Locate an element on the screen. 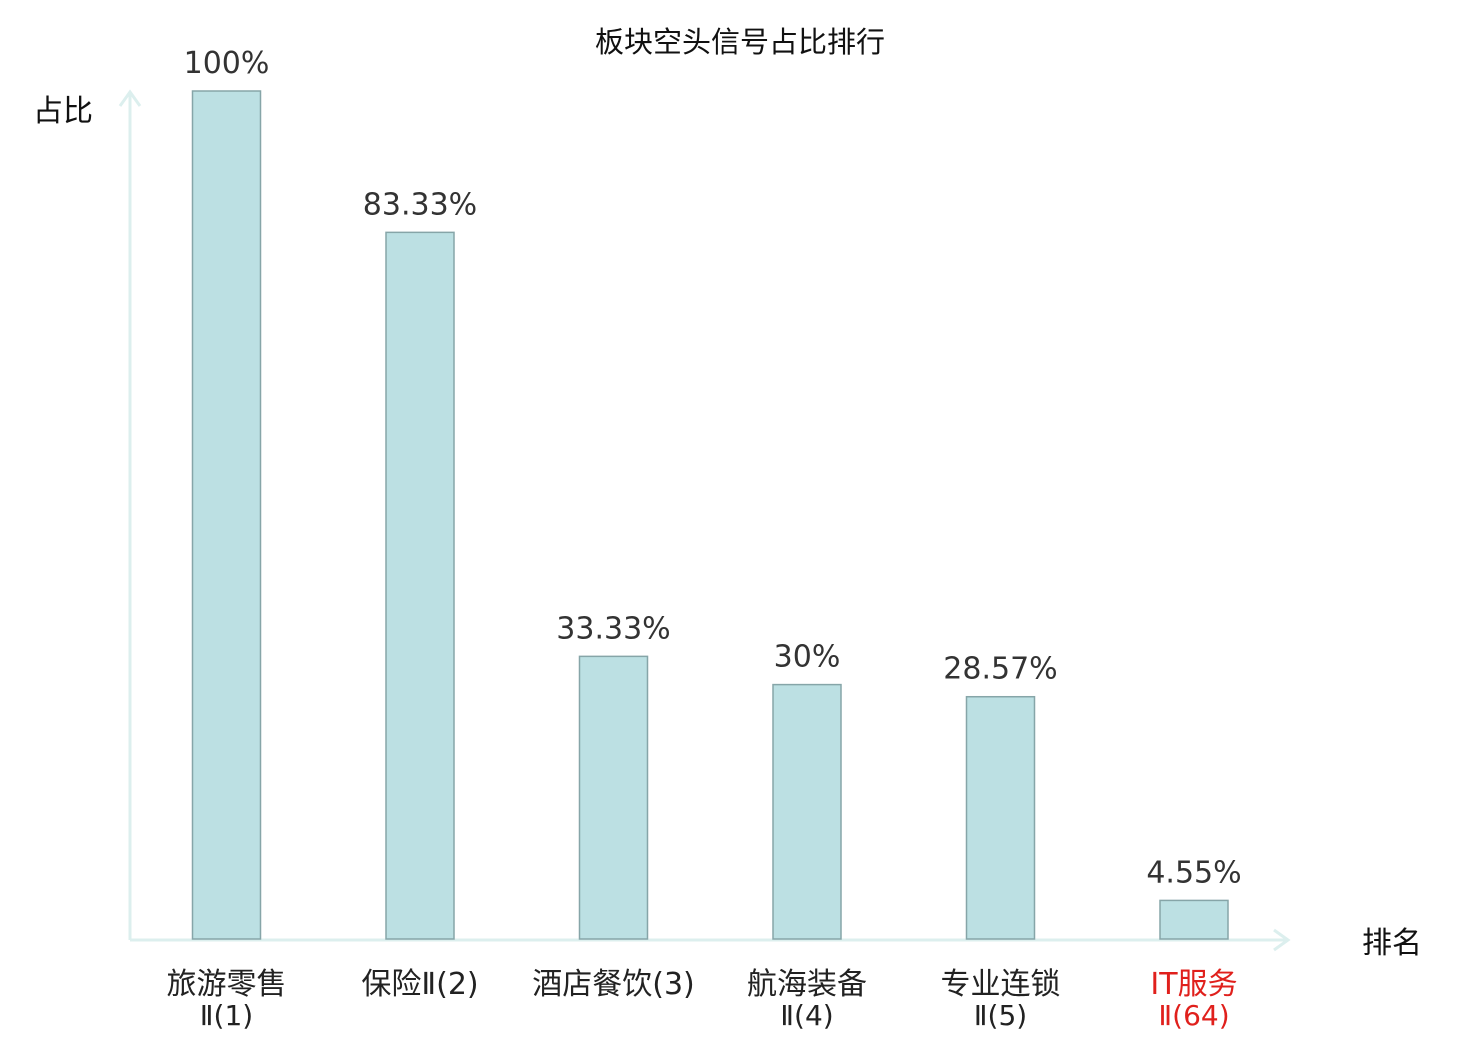 The image size is (1480, 1040). value-label: 33.33% is located at coordinates (613, 628).